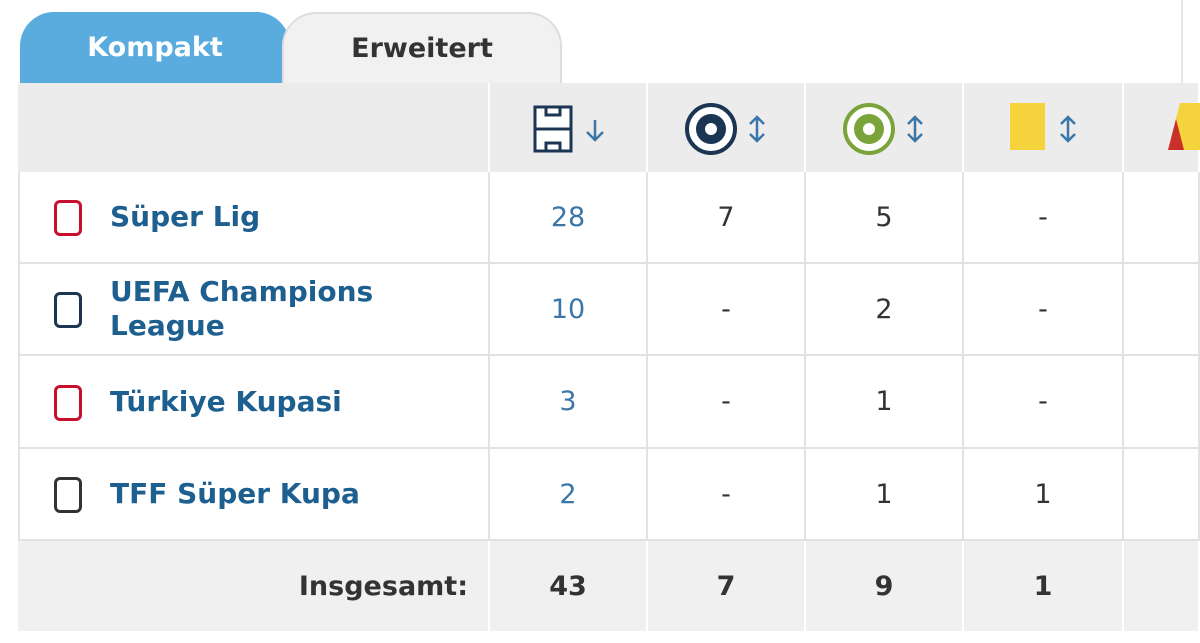 The image size is (1200, 643). Describe the element at coordinates (569, 402) in the screenshot. I see `stat-cell: 3` at that location.